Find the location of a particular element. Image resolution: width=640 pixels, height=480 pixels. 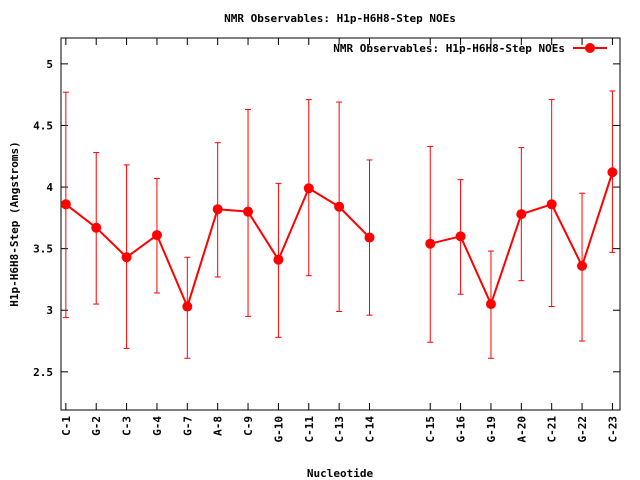

x-tick-label: G-19 is located at coordinates (491, 429).